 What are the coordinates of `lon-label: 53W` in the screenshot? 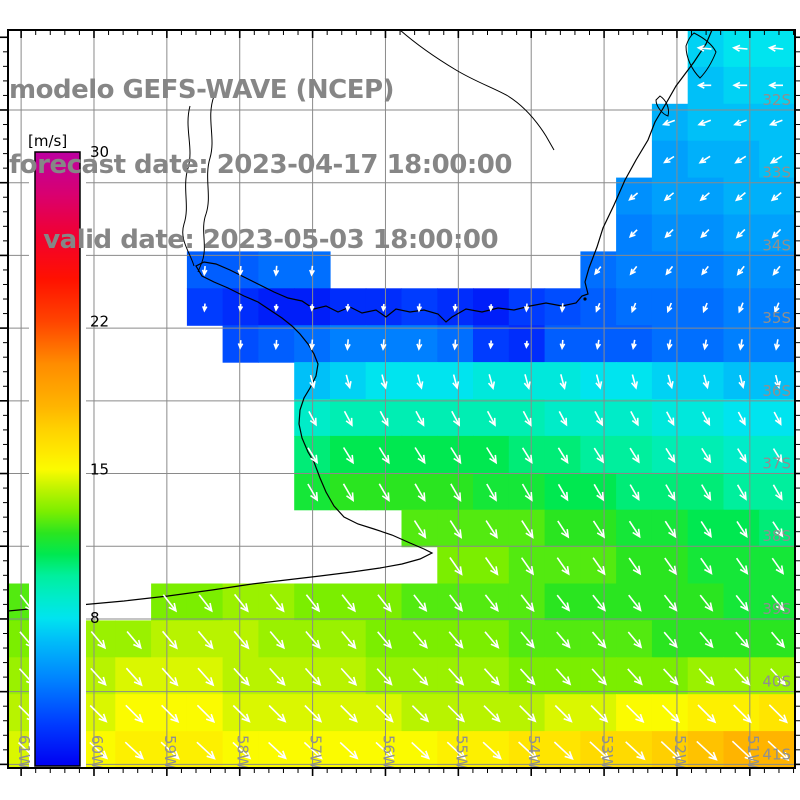 It's located at (607, 752).